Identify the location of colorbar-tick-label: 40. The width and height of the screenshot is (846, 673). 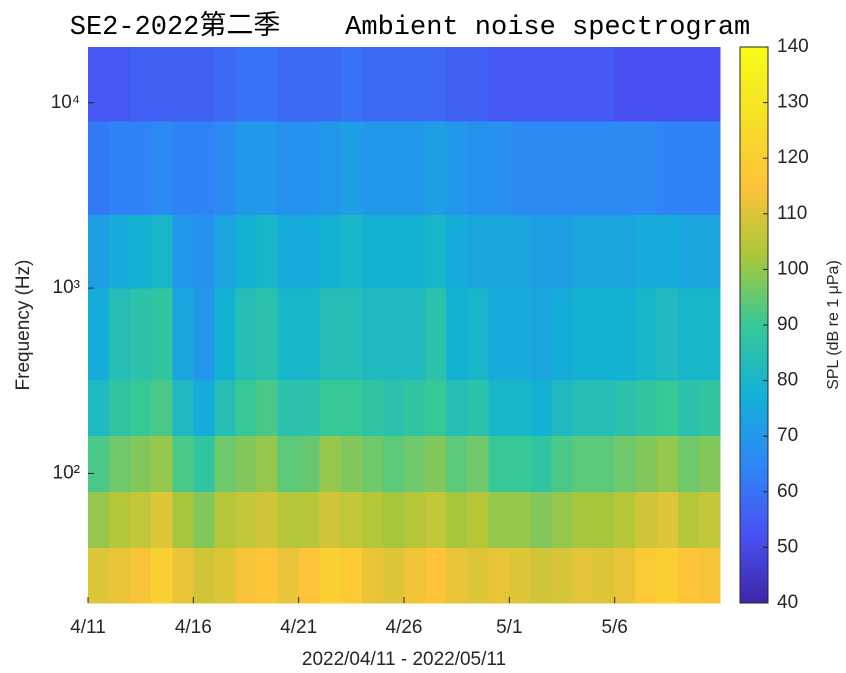
(787, 602).